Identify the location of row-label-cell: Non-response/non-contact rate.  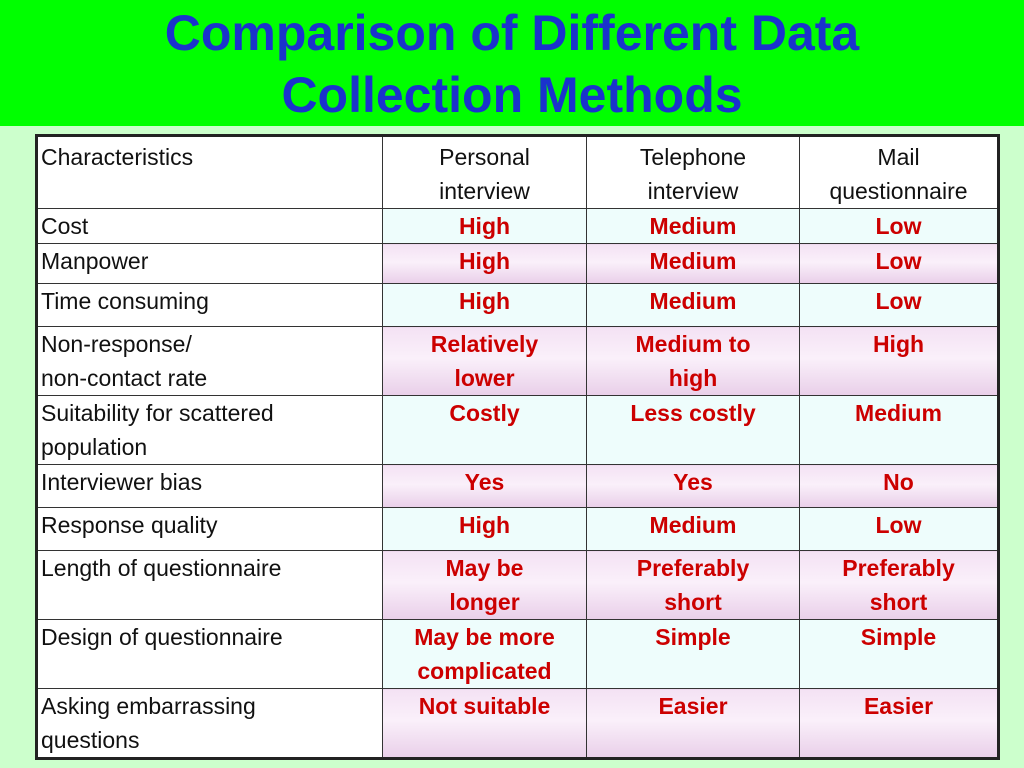
(209, 361).